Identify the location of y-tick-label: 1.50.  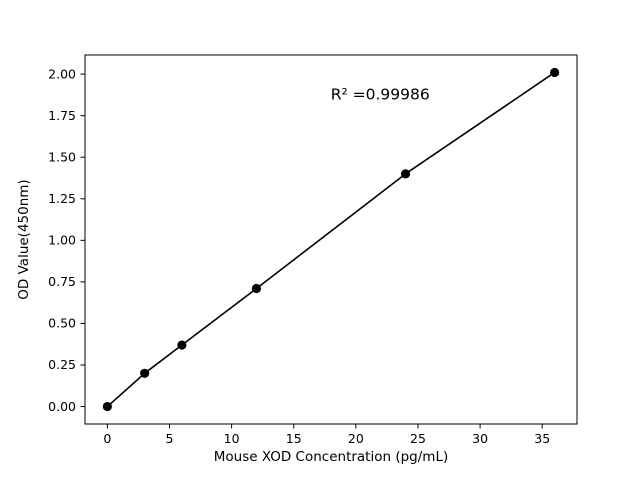
(62, 156).